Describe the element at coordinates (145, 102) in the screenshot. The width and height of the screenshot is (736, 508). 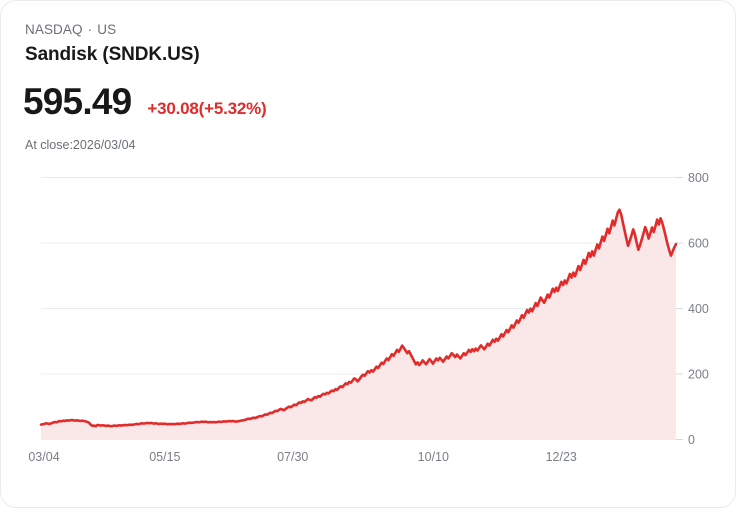
I see `price-row: 595.49 +30.08(+5.32%)` at that location.